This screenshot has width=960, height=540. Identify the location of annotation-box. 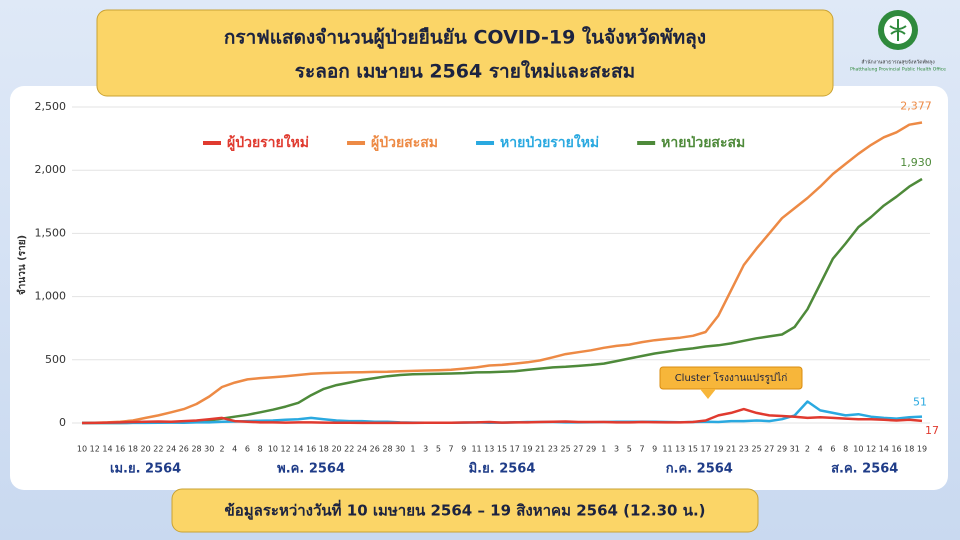
(731, 378).